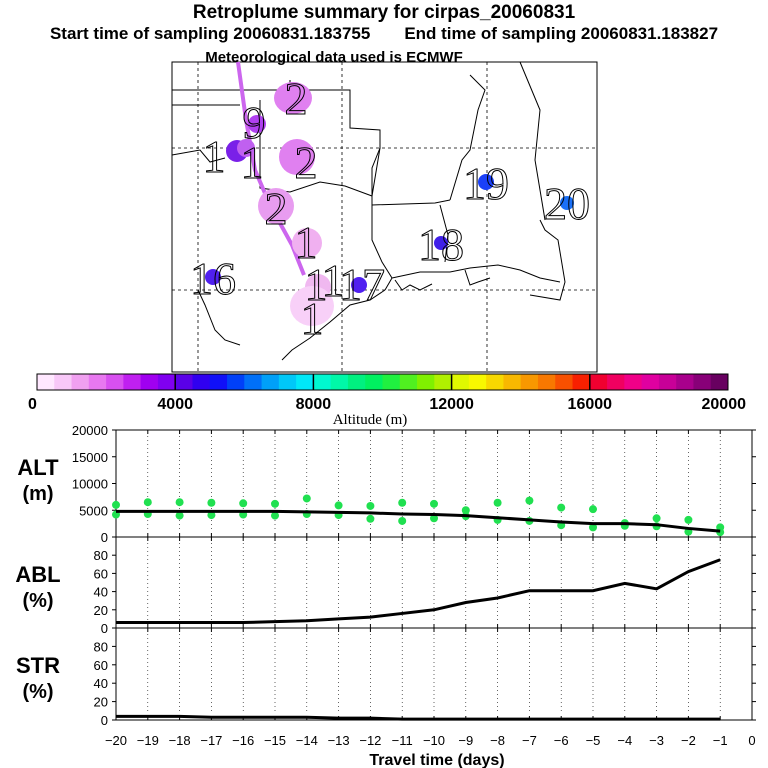 Image resolution: width=768 pixels, height=768 pixels. What do you see at coordinates (37, 574) in the screenshot?
I see `y-axis-label: ABL` at bounding box center [37, 574].